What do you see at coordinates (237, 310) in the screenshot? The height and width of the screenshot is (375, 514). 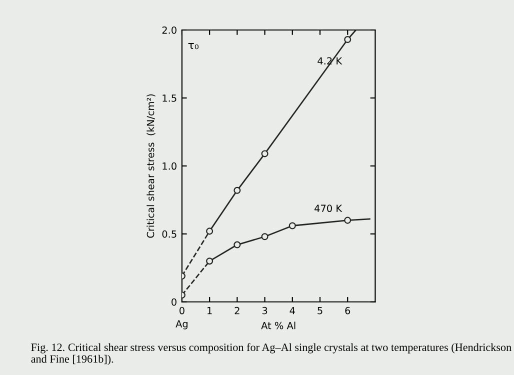 I see `x-tick-label: 2` at bounding box center [237, 310].